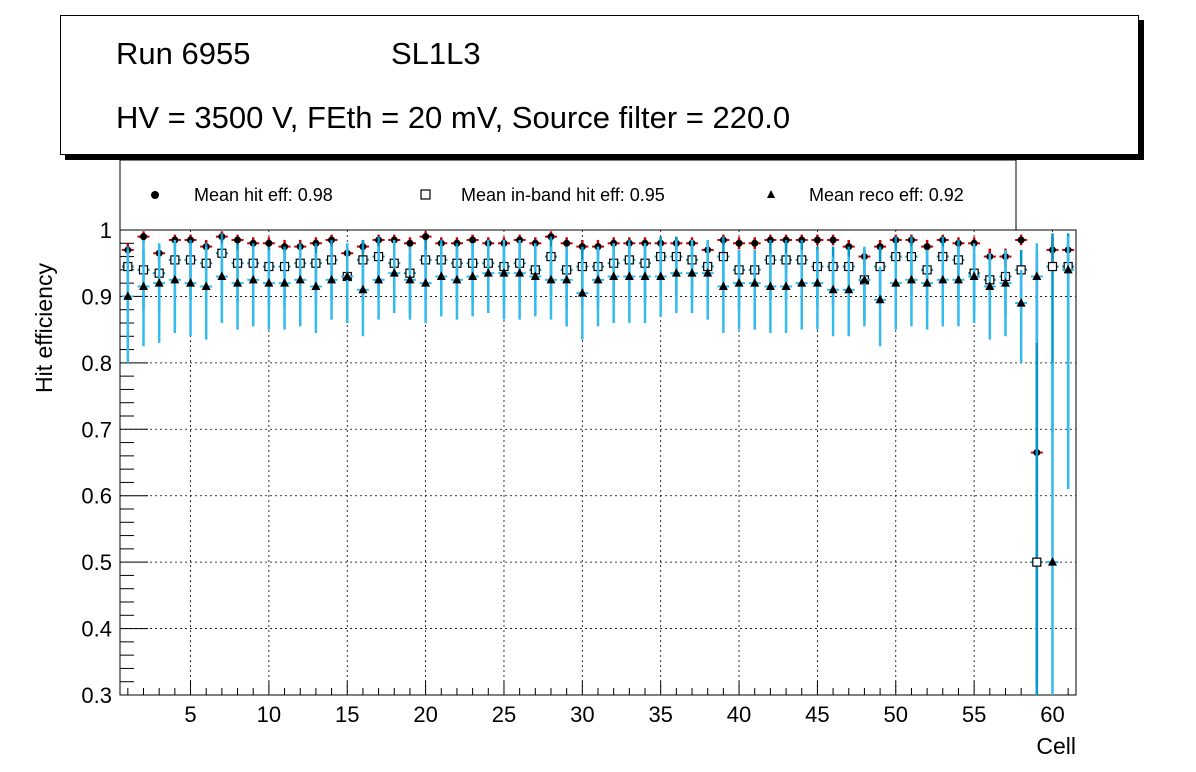  What do you see at coordinates (771, 194) in the screenshot?
I see `legend-reco-marker-icon` at bounding box center [771, 194].